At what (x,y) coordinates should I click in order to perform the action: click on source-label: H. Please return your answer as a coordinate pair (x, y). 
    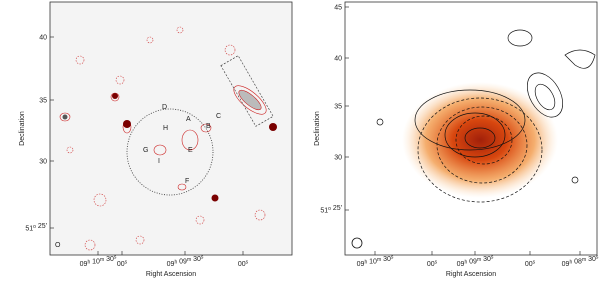
    Looking at the image, I should click on (165, 128).